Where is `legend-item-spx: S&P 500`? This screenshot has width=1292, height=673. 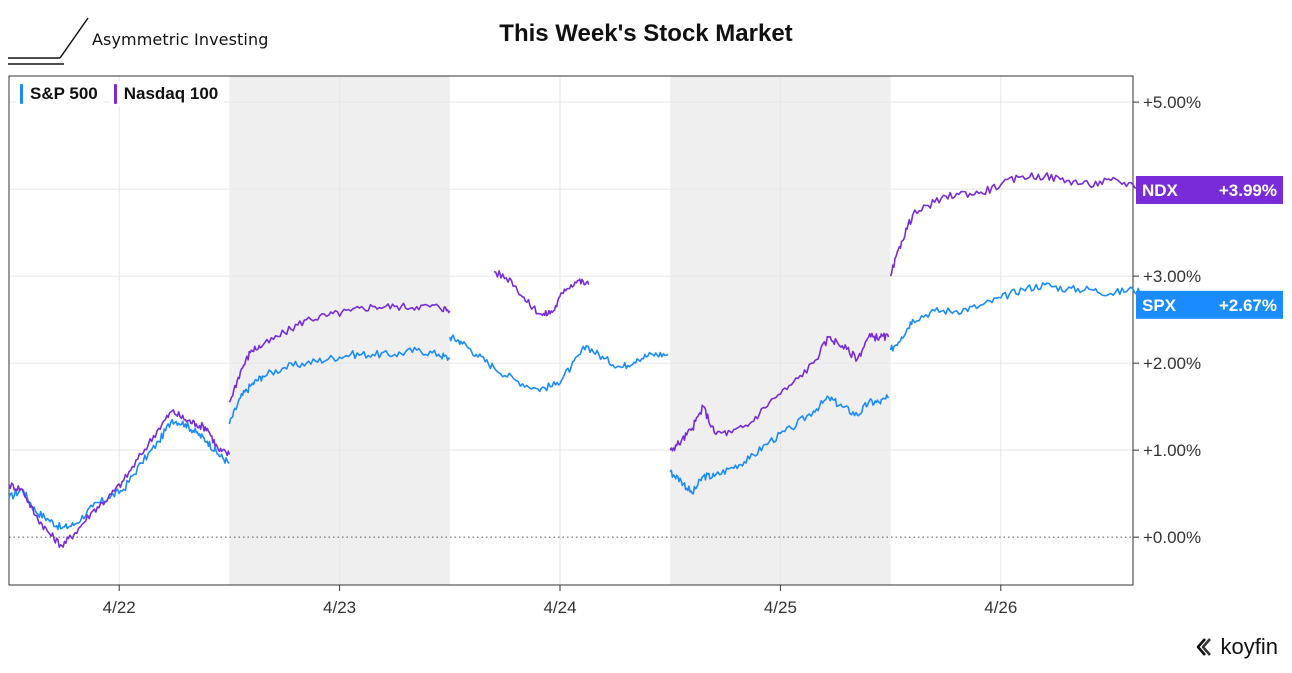 legend-item-spx: S&P 500 is located at coordinates (60, 94).